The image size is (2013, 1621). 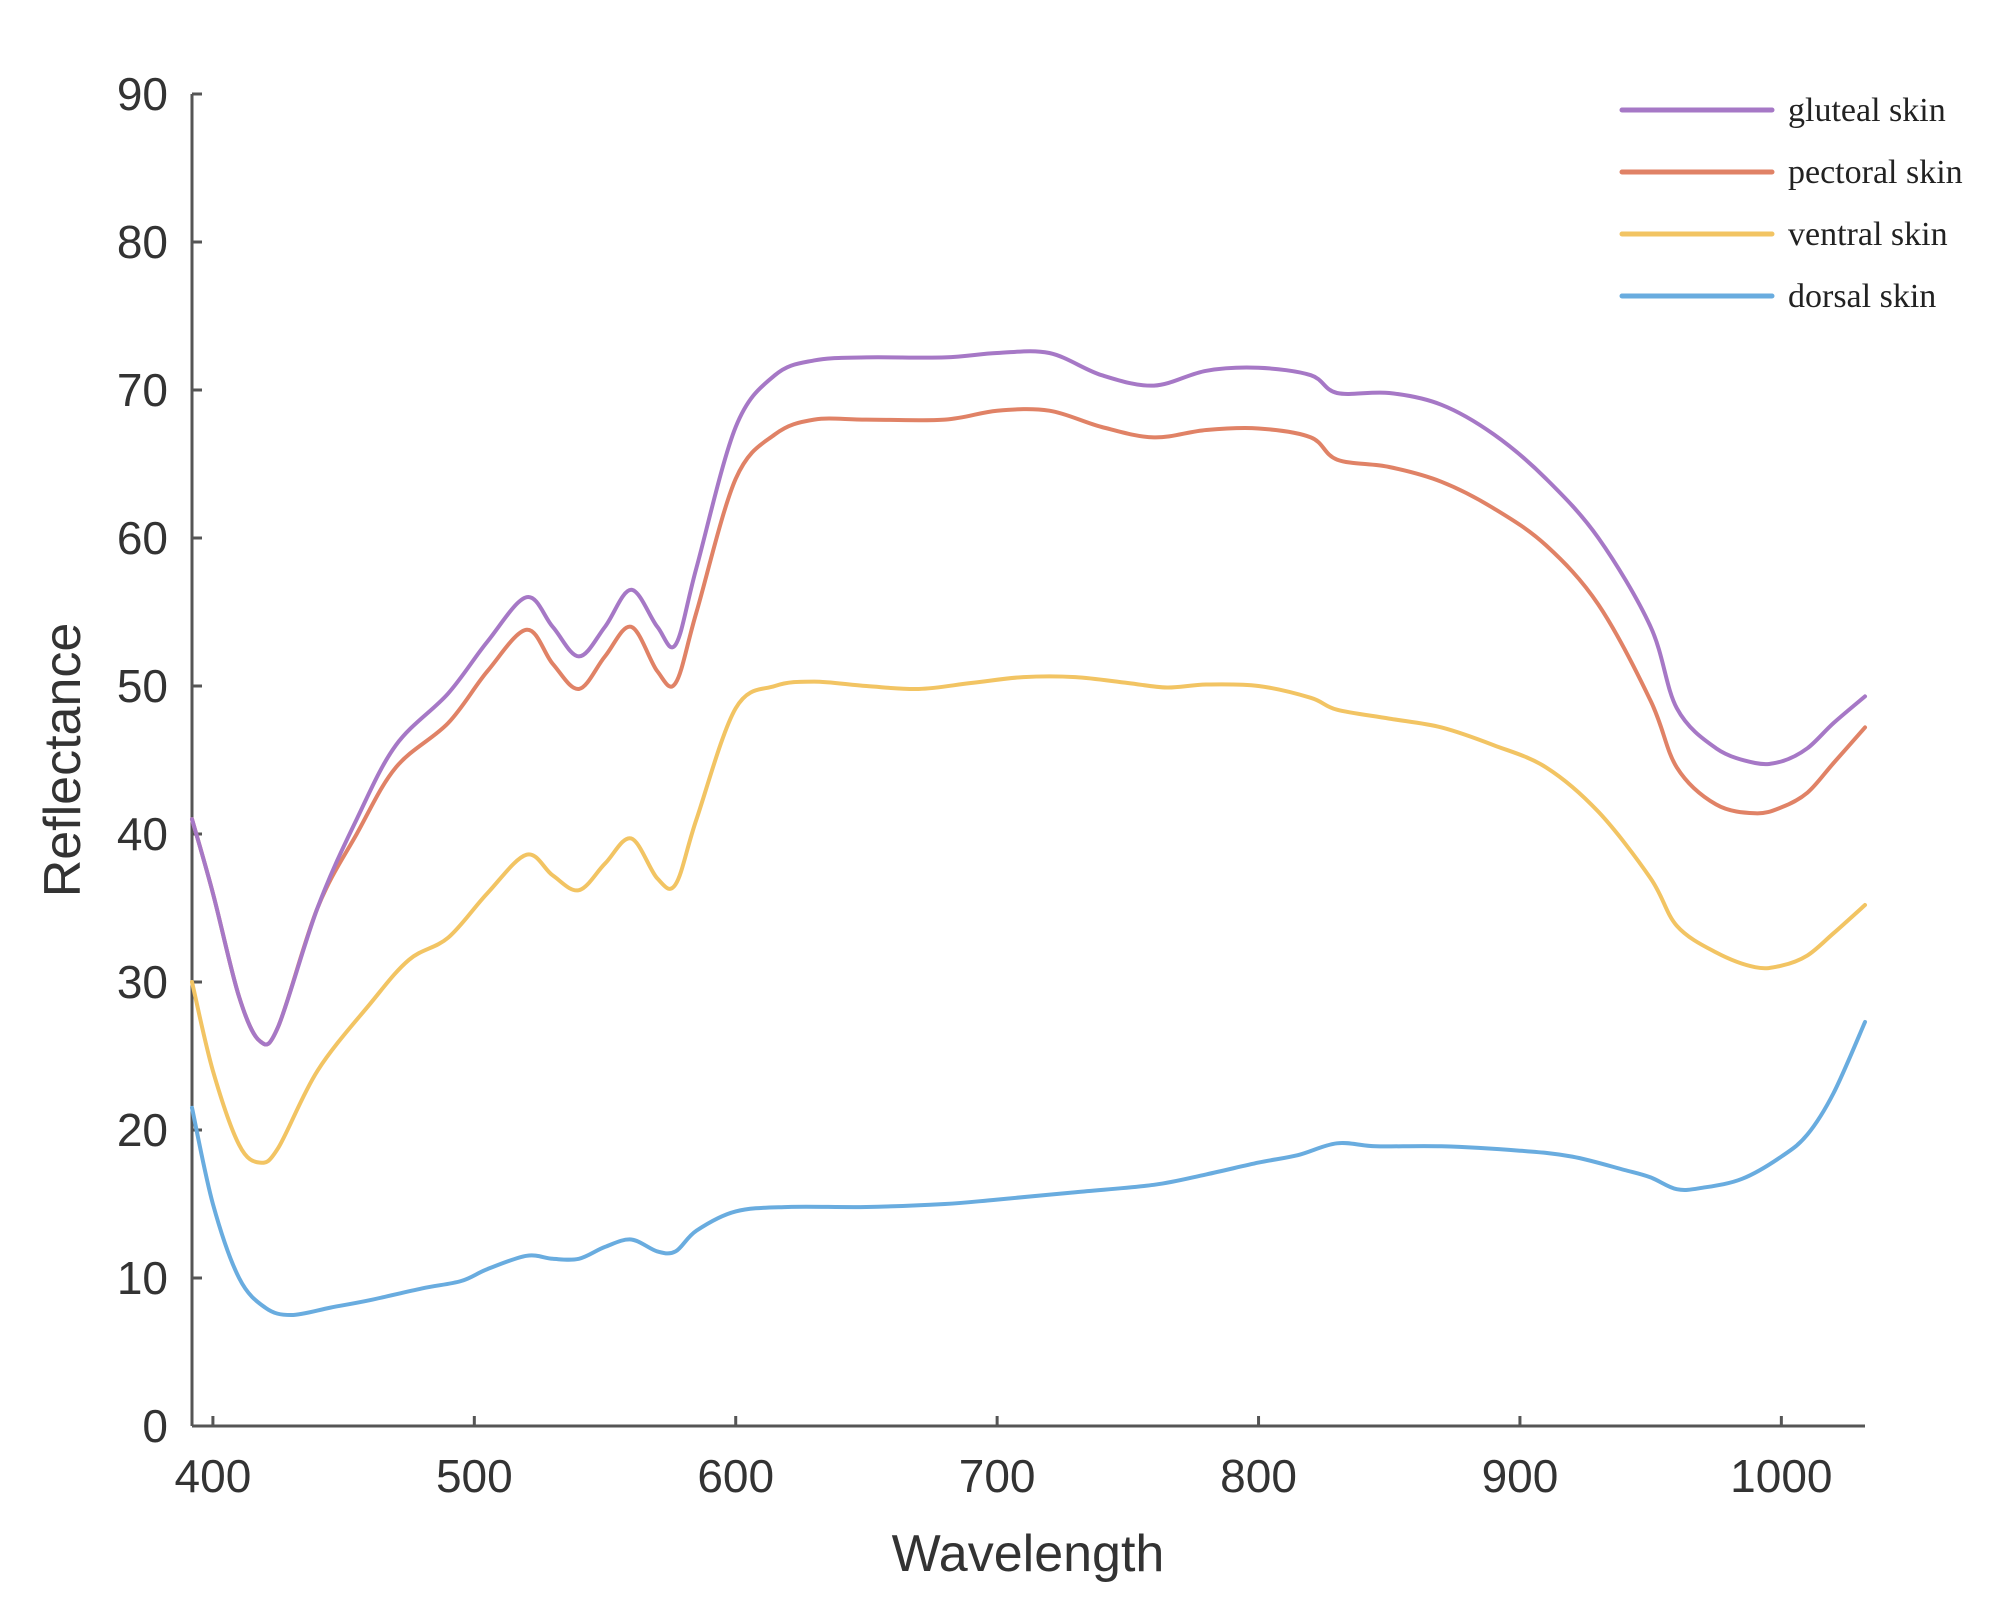 What do you see at coordinates (1520, 1476) in the screenshot?
I see `x-tick-label: 900` at bounding box center [1520, 1476].